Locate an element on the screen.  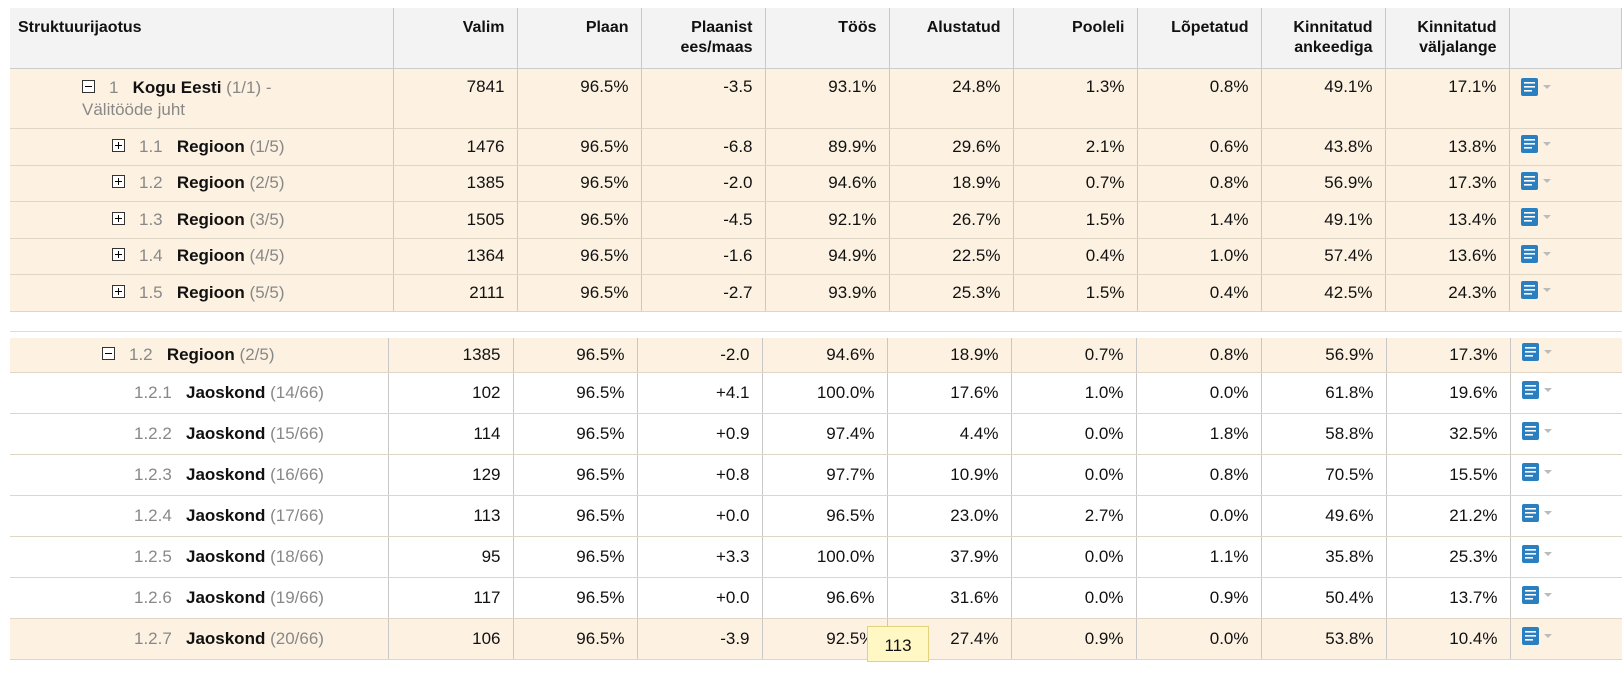
value-cell: 26.7% is located at coordinates (951, 220).